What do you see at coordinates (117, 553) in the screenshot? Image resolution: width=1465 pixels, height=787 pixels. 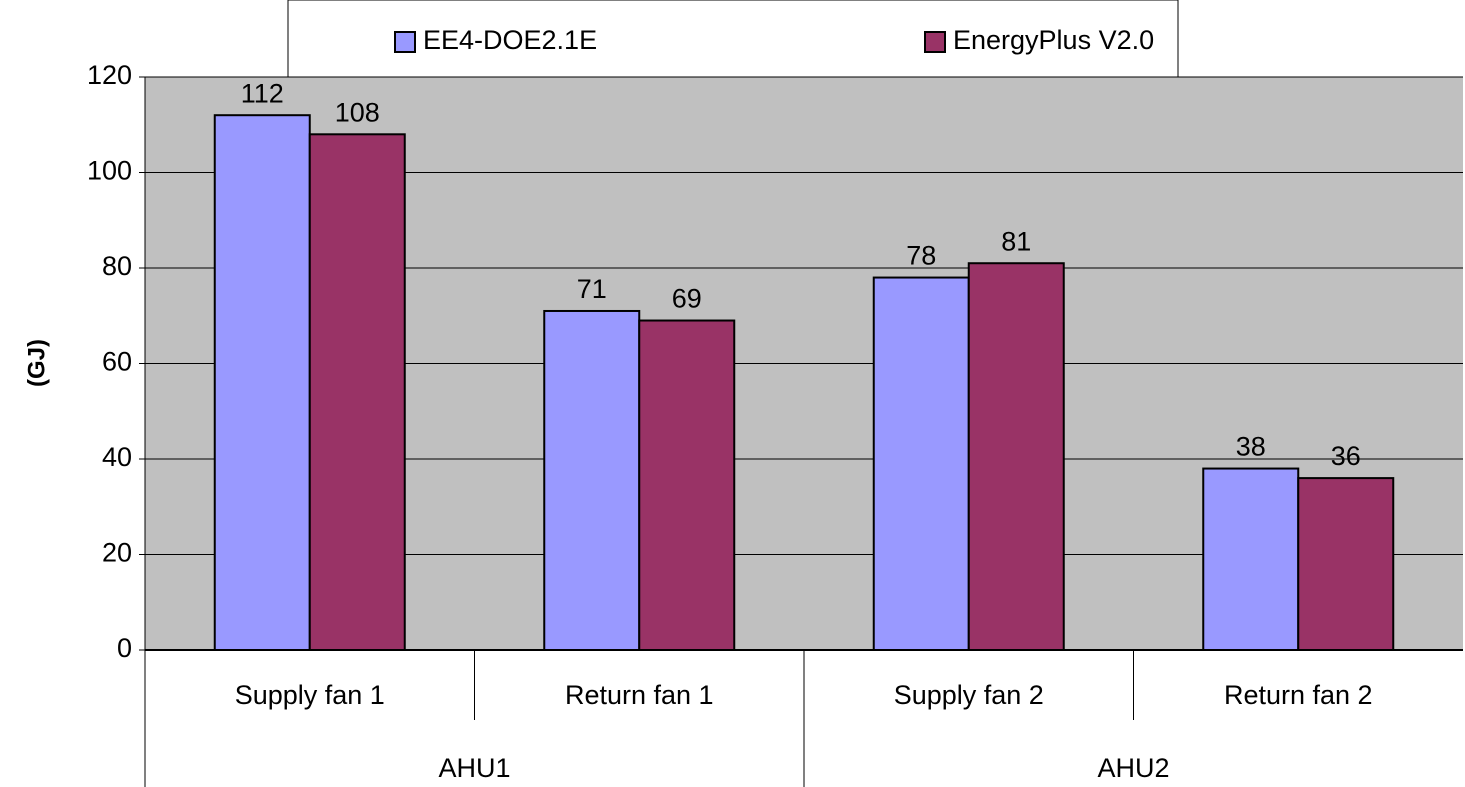 I see `y-tick-label: 20` at bounding box center [117, 553].